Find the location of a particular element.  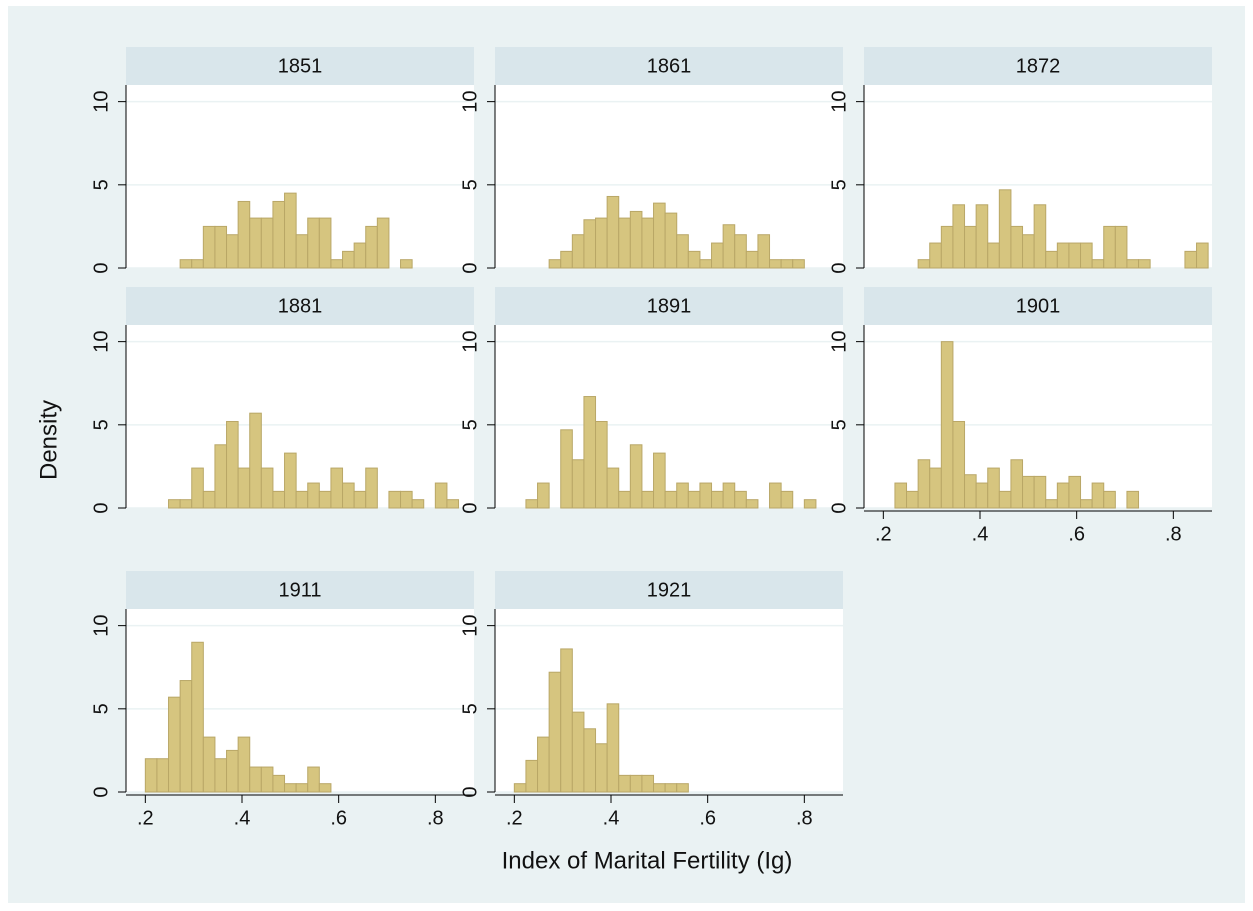

panel-title: 1921 is located at coordinates (669, 590).